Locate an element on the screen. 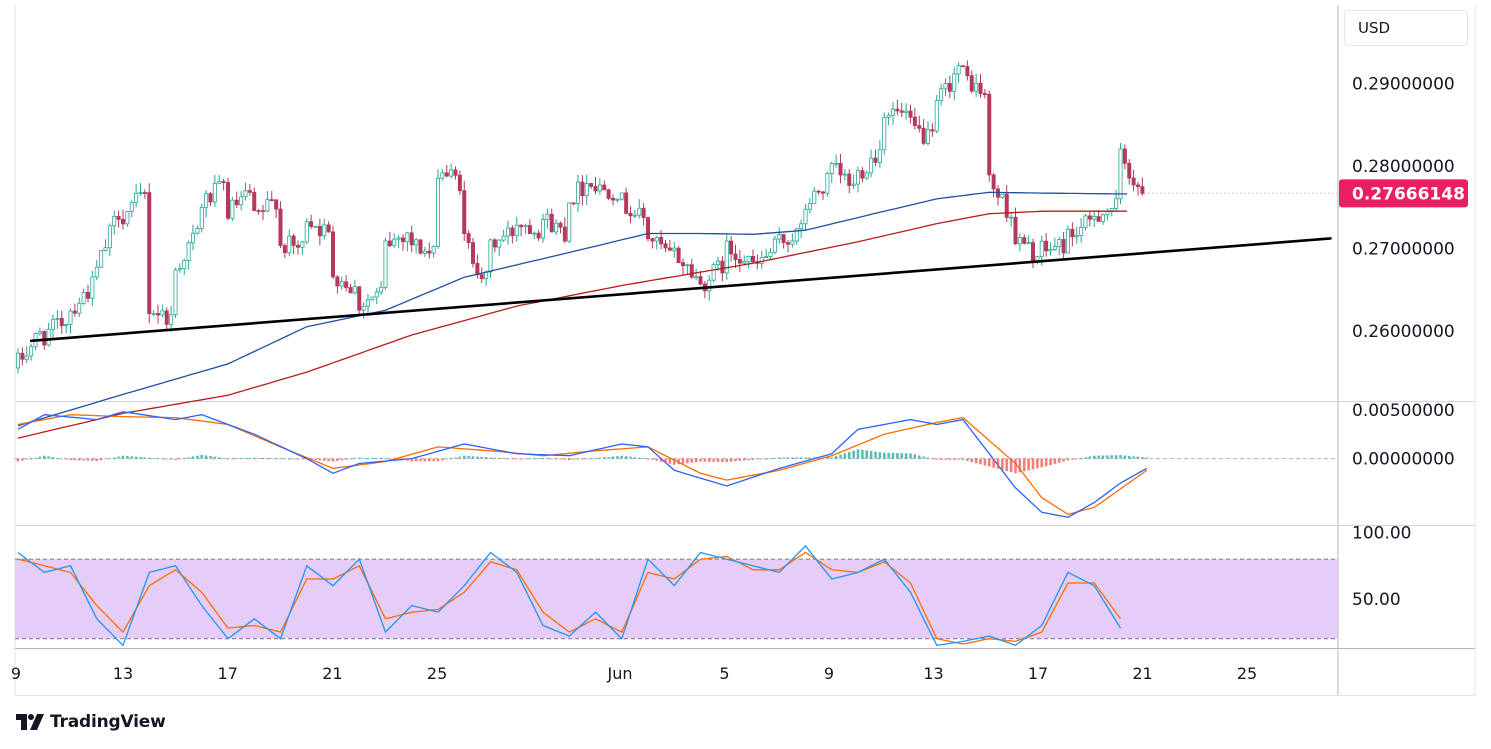 Image resolution: width=1491 pixels, height=749 pixels. tradingview-brand: TradingView is located at coordinates (91, 722).